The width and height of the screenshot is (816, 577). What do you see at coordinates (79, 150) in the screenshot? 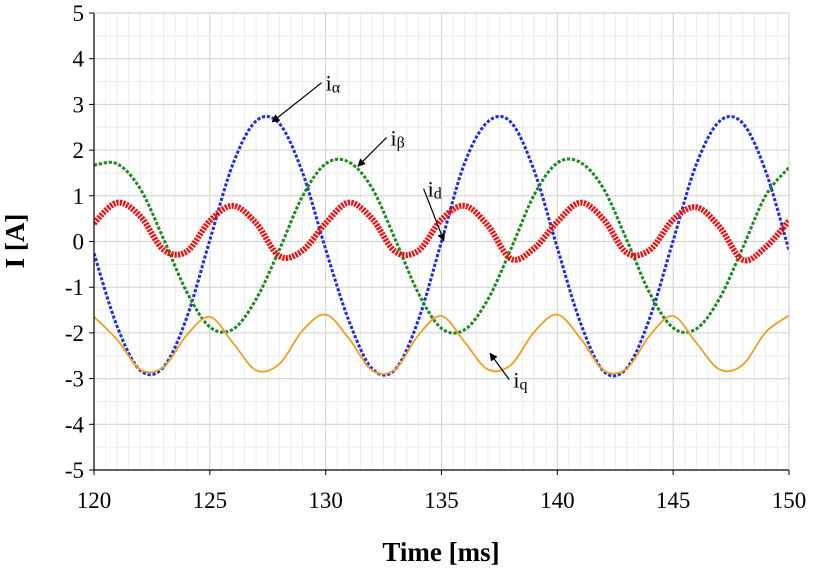
I see `y-tick-label: 2` at bounding box center [79, 150].